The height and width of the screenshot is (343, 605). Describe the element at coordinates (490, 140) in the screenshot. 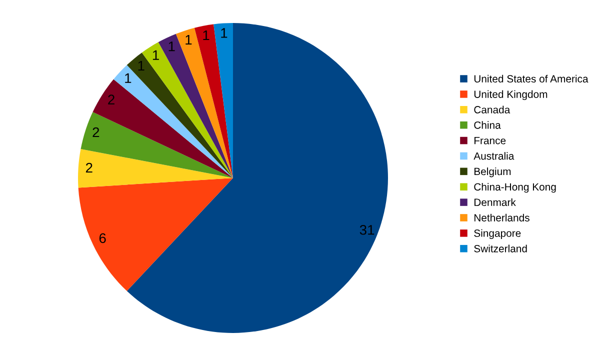

I see `legend-label: France` at that location.